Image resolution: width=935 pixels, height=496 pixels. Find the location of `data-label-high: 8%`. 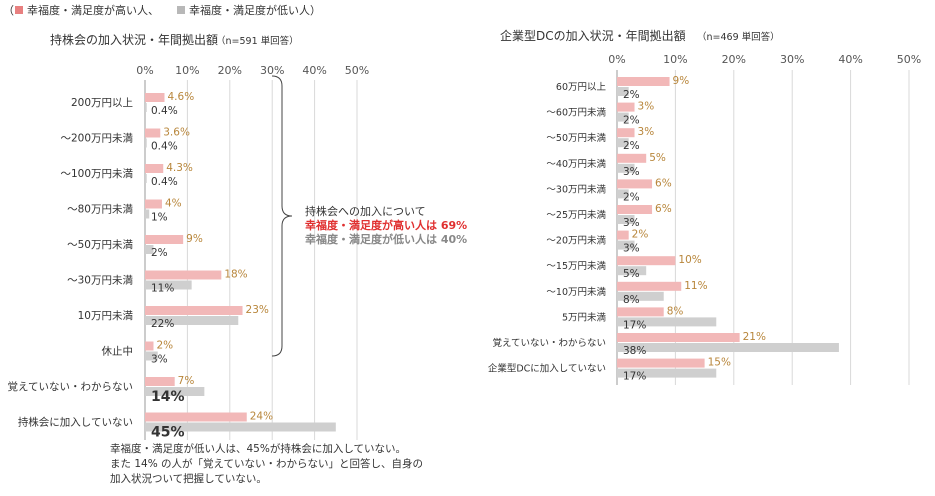

data-label-high: 8% is located at coordinates (675, 311).